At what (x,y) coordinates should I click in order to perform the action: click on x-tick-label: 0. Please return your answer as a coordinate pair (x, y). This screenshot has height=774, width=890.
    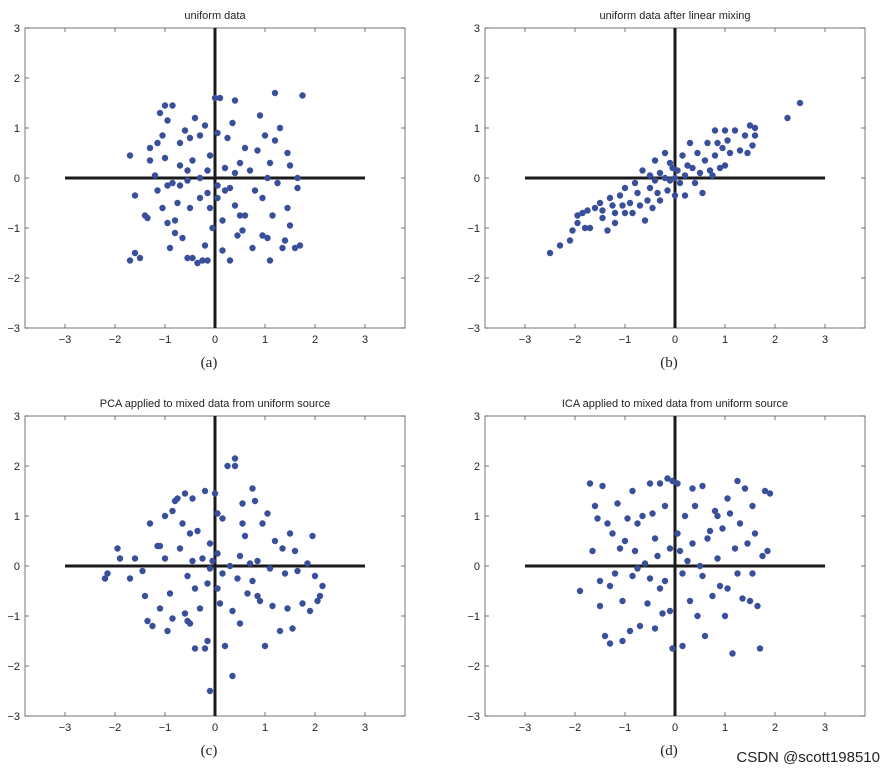
    Looking at the image, I should click on (215, 728).